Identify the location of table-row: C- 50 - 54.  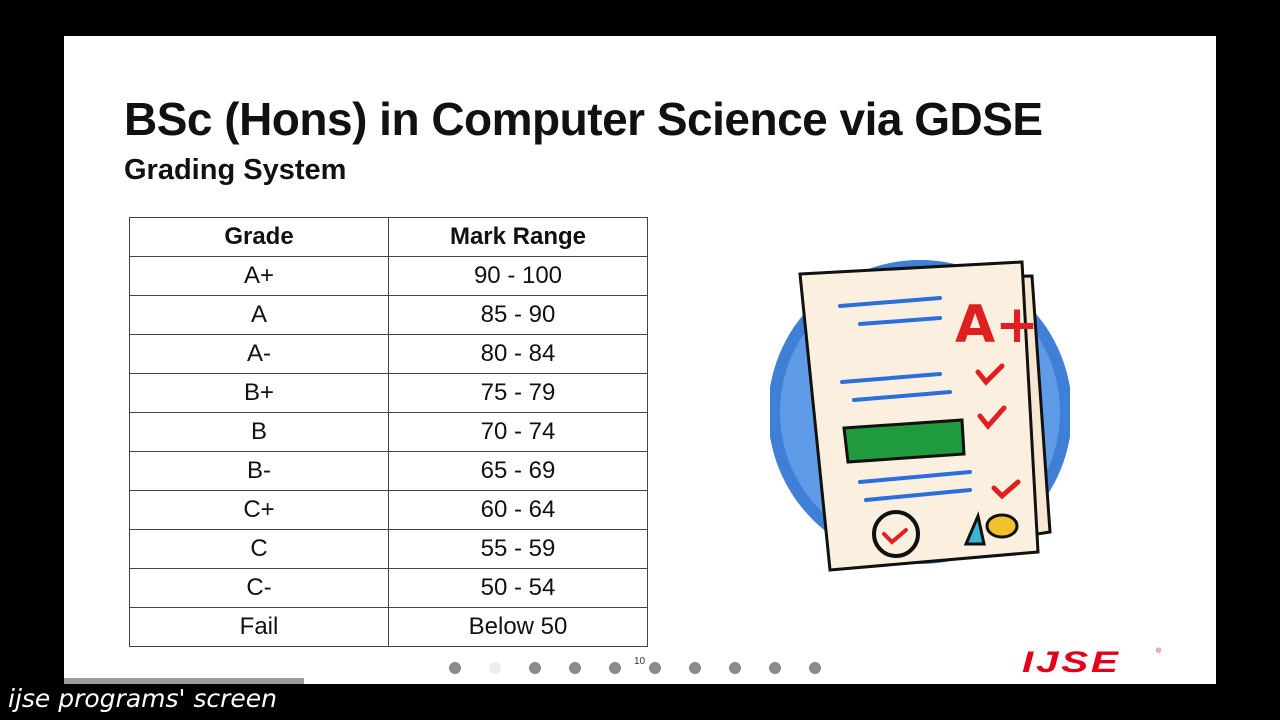
(388, 588).